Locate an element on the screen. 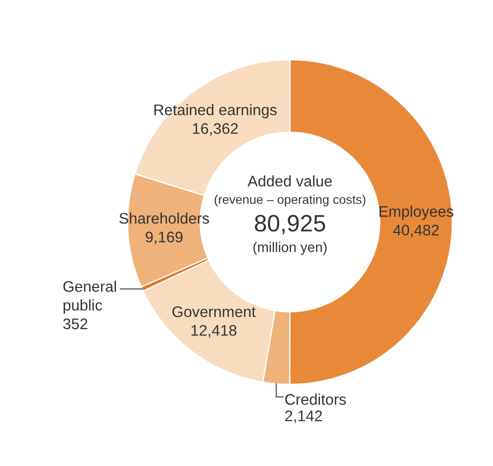 The image size is (493, 466). data-label: 352 is located at coordinates (75, 324).